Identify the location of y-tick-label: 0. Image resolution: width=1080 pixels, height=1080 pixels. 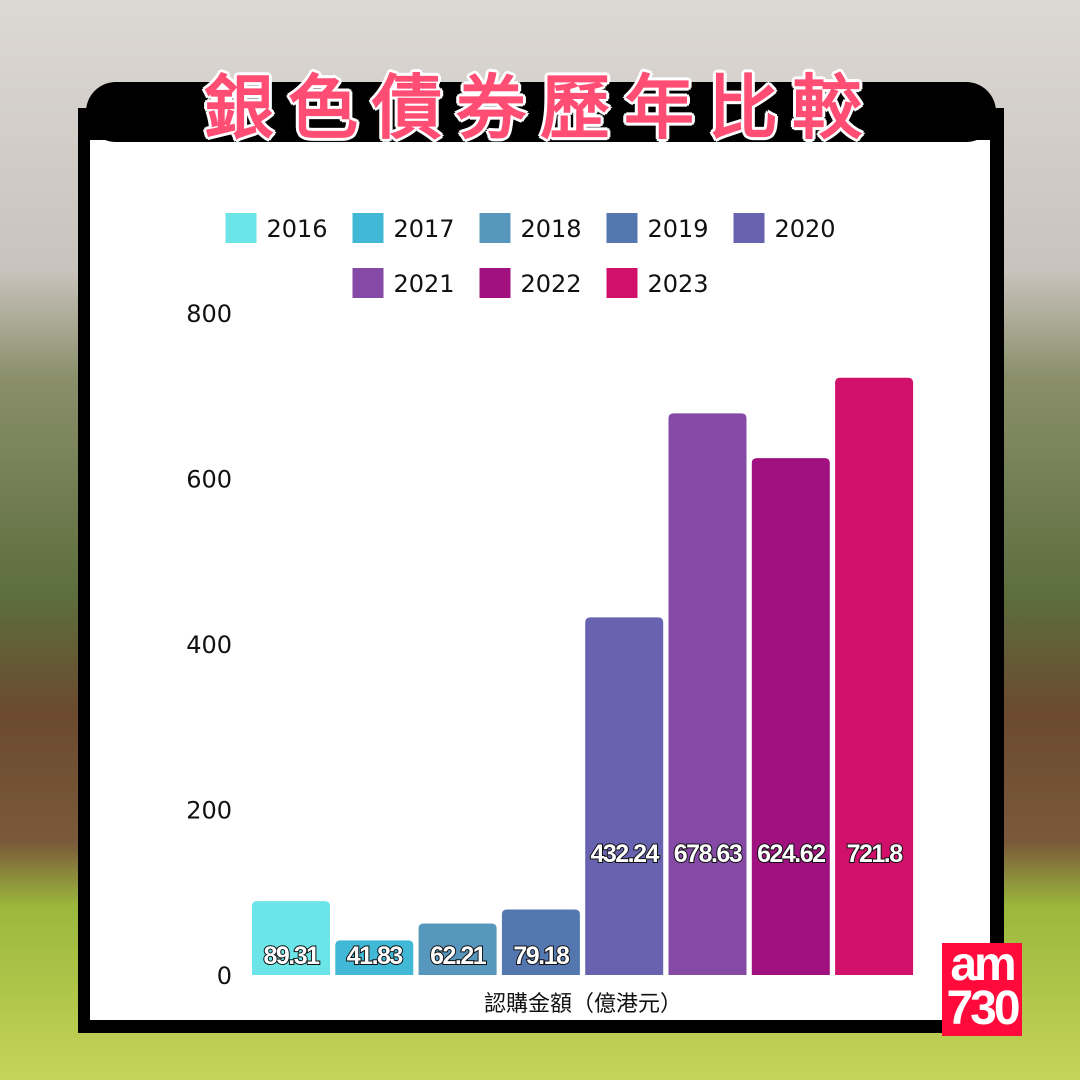
(224, 976).